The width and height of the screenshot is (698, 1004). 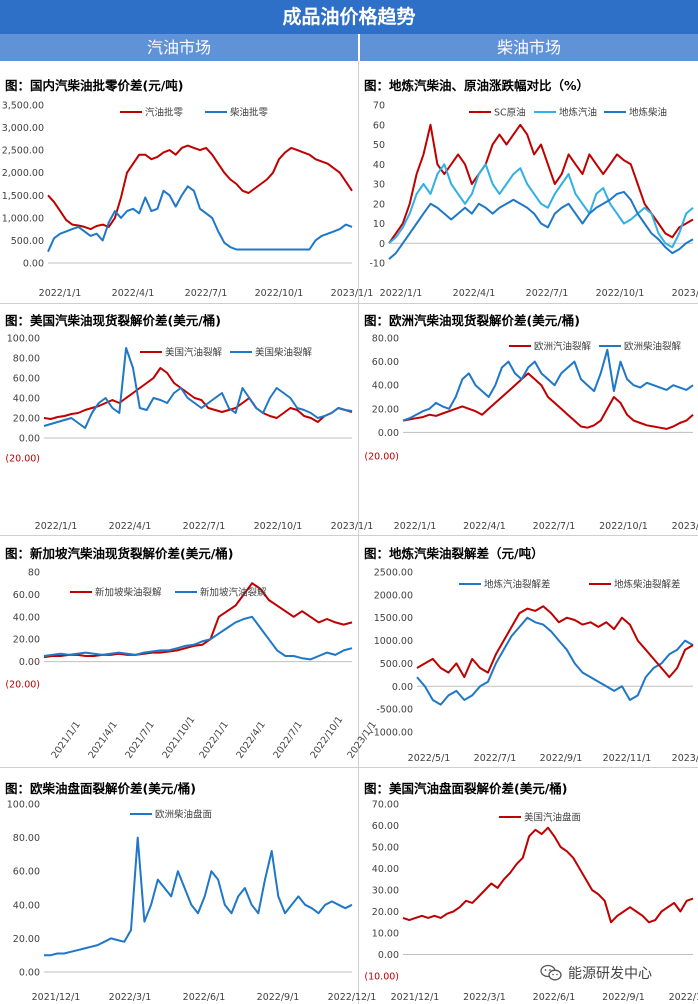 I want to click on legend-label: 地炼柴油, so click(x=648, y=113).